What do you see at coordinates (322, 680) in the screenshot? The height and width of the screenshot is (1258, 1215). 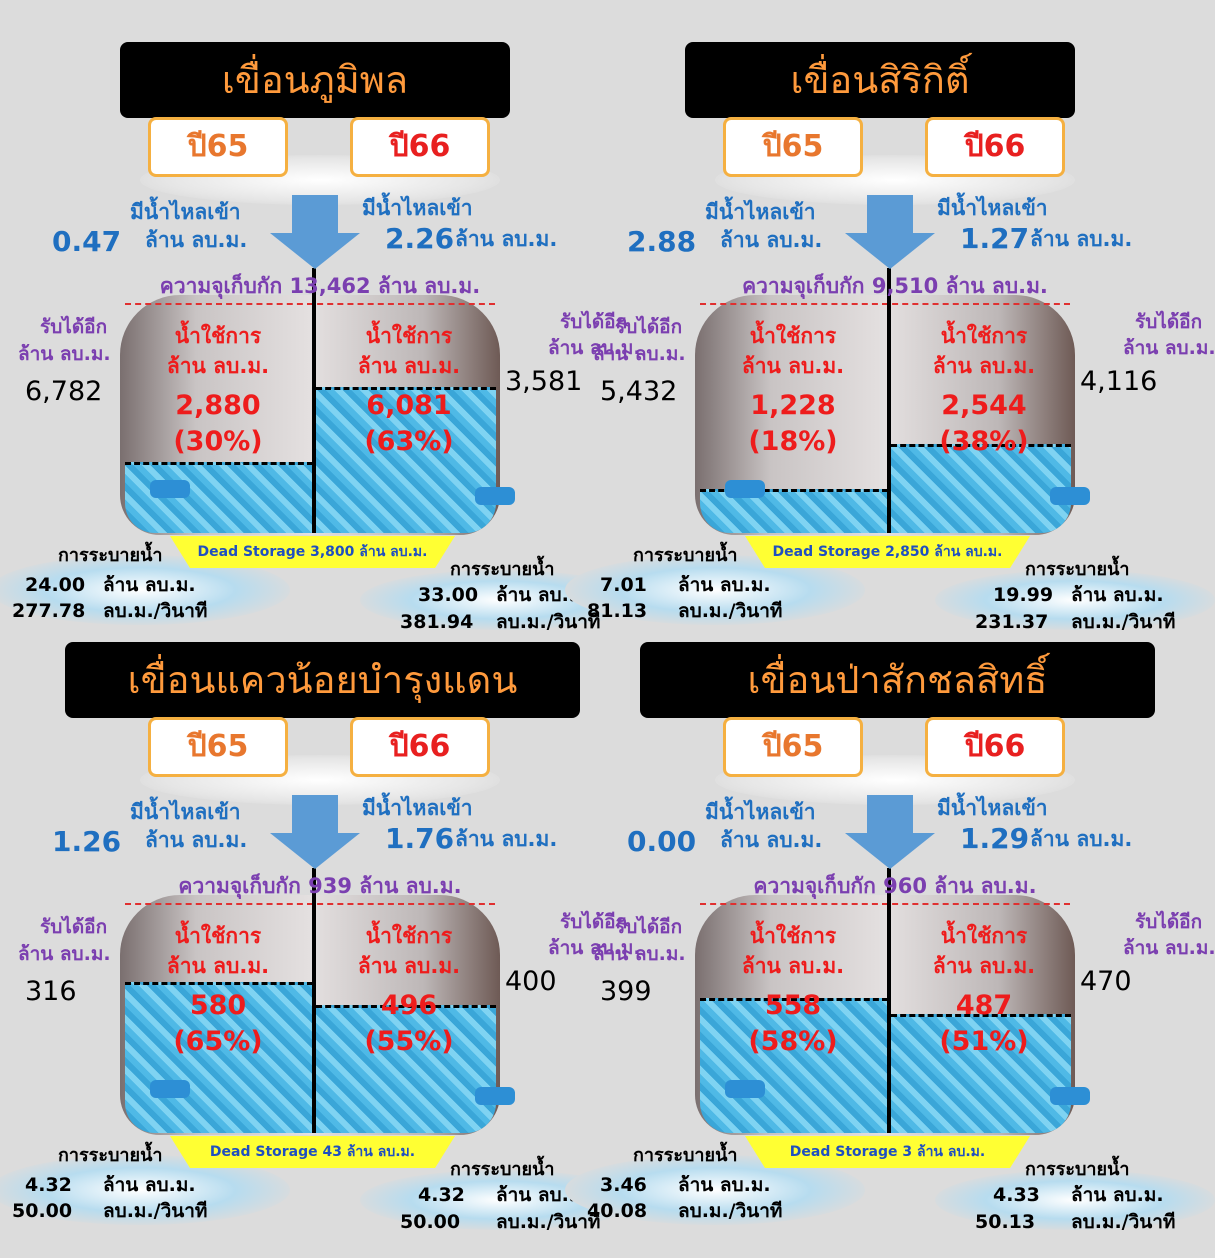 I see `dam-title: เขื่อนแควน้อยบำรุงแดน` at bounding box center [322, 680].